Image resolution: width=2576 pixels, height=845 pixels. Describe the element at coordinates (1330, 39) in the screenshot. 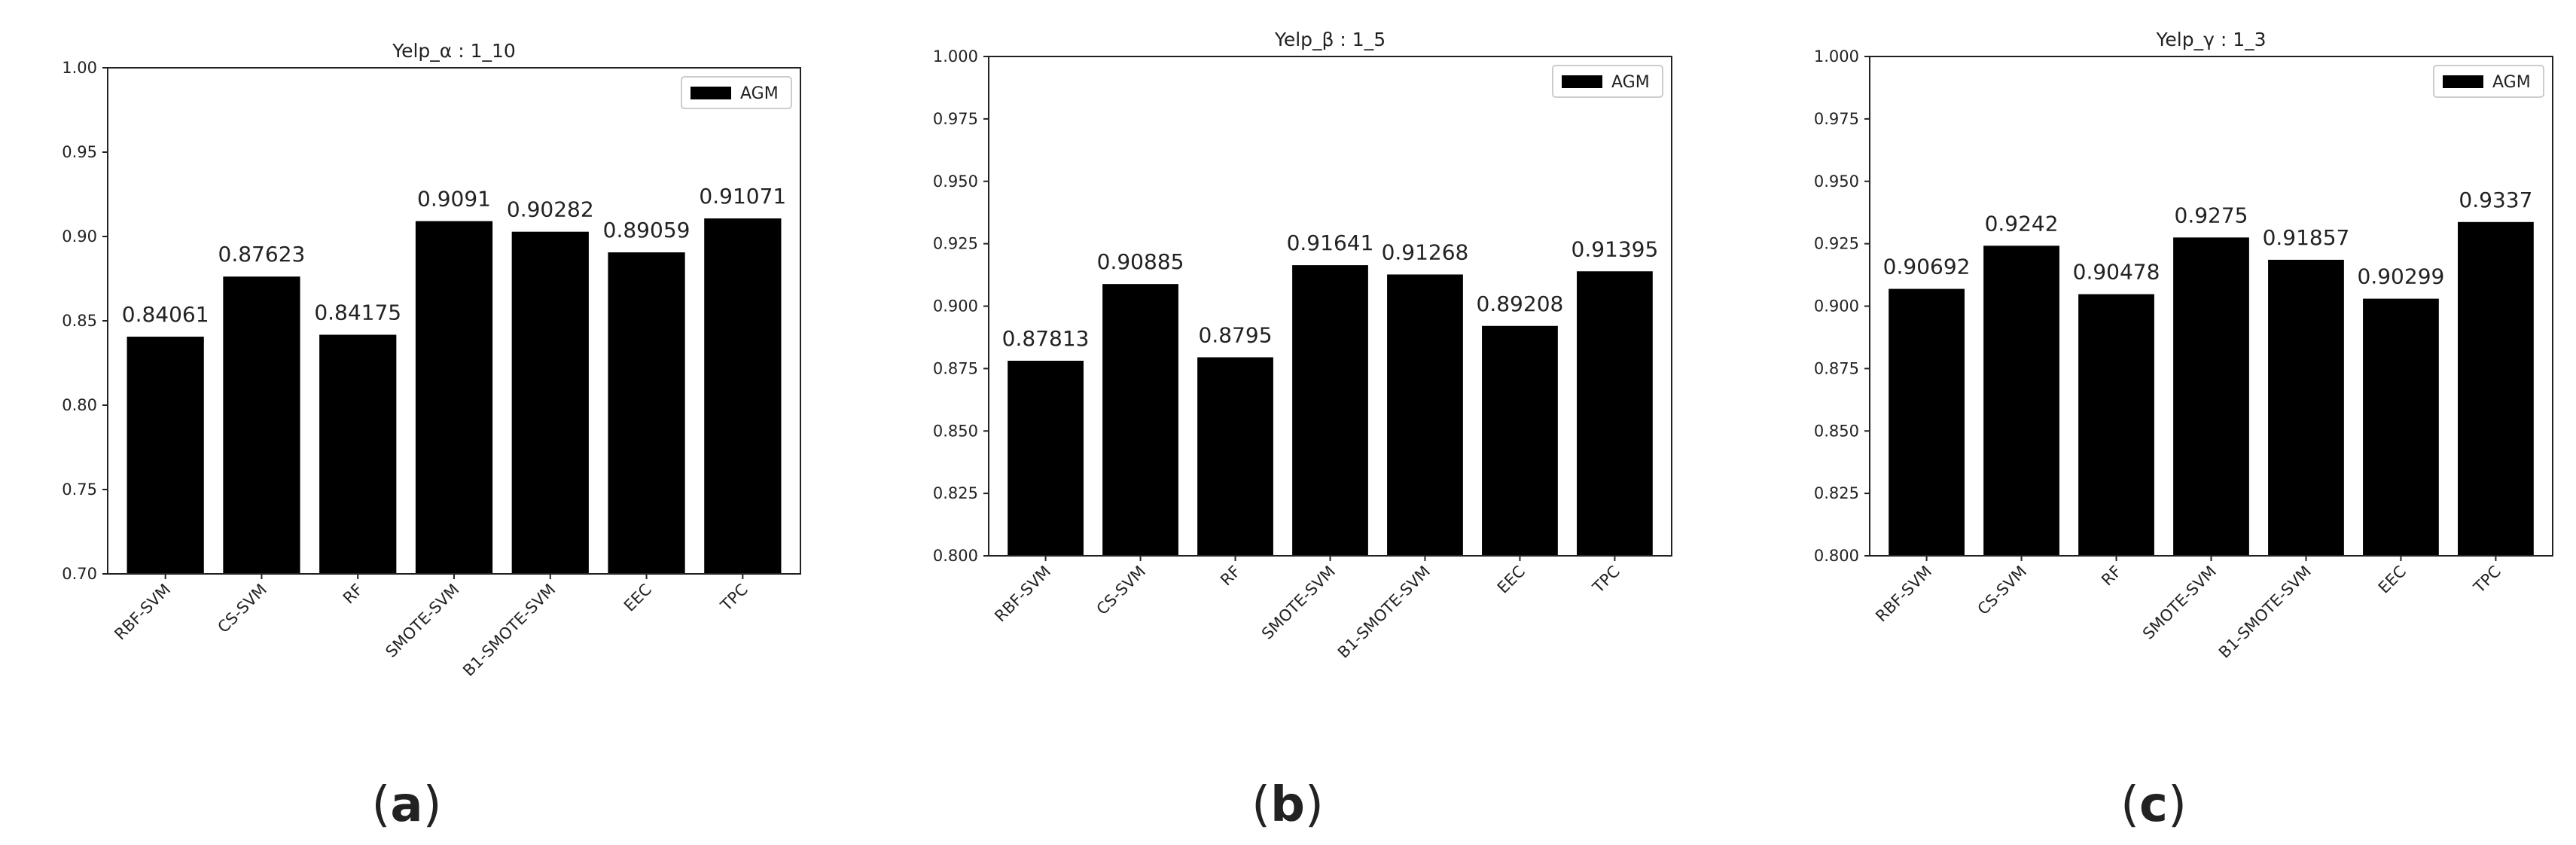

I see `chart-title: Yelp_β : 1_5` at that location.